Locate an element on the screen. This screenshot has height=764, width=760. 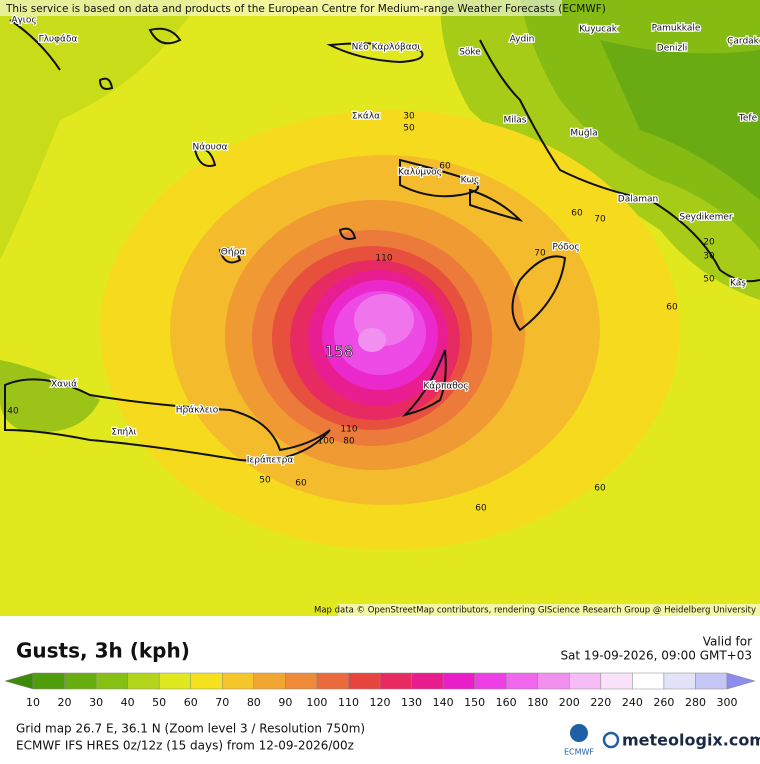
place-label: Ρόδος is located at coordinates (565, 247).